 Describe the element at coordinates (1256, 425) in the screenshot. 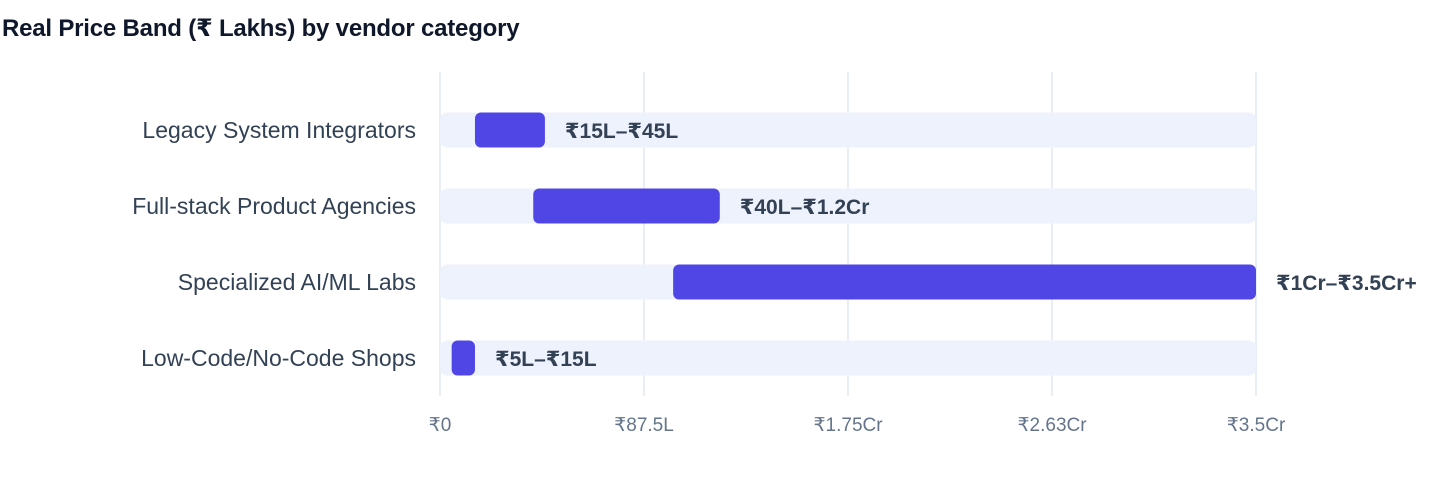

I see `x-tick-label-4: ₹3.5Cr` at that location.